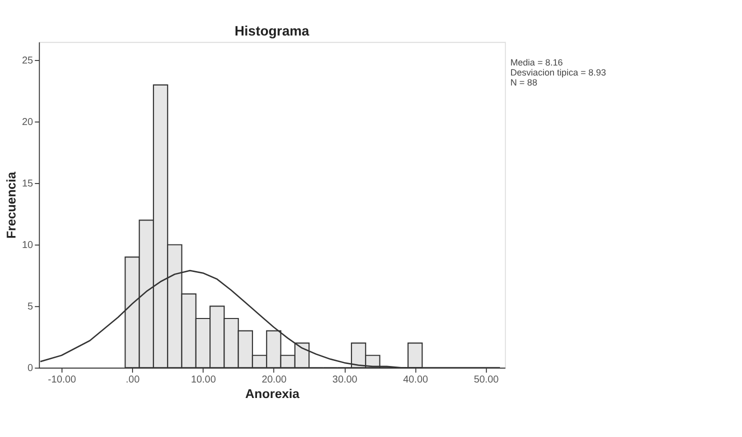 The height and width of the screenshot is (437, 742). I want to click on text: Desviacion tipica = 8.93, so click(558, 72).